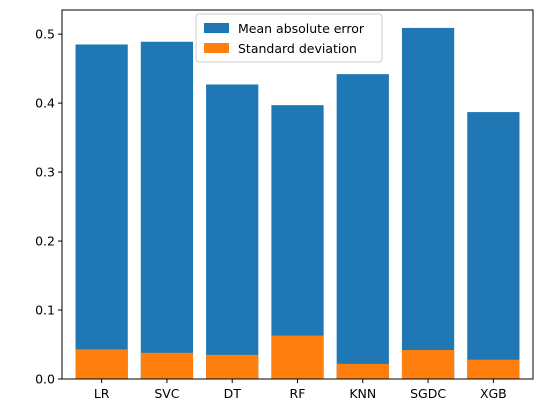 This screenshot has width=547, height=413. I want to click on bar-std-knn, so click(362, 371).